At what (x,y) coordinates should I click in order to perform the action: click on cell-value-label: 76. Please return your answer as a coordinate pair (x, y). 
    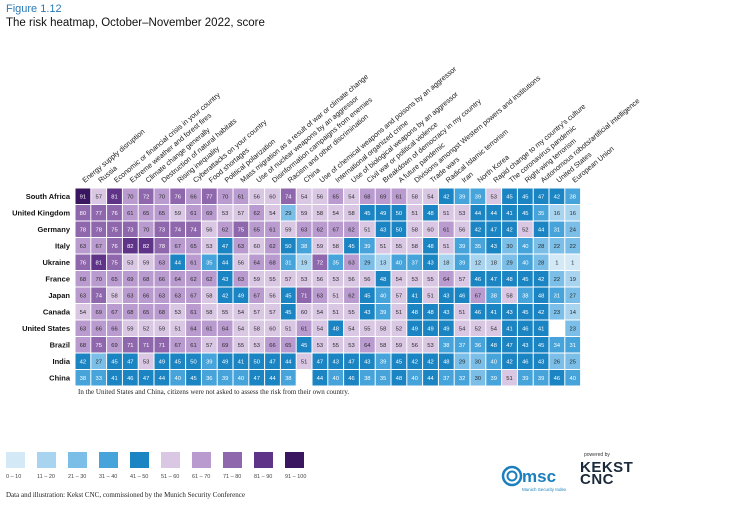
    Looking at the image, I should click on (177, 197).